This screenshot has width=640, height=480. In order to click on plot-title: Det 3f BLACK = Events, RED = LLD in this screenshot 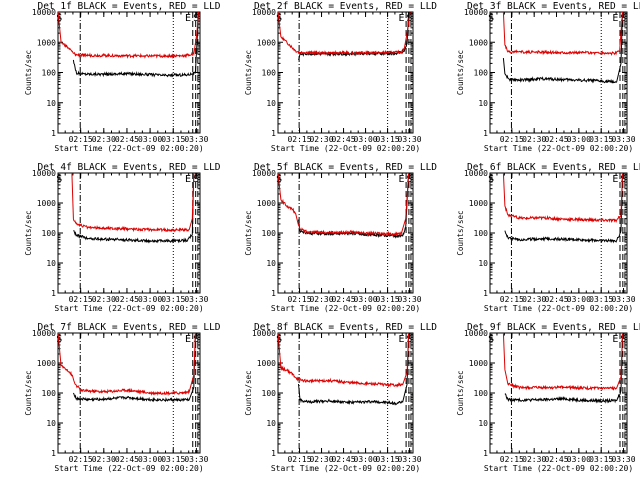, I will do `click(553, 6)`.